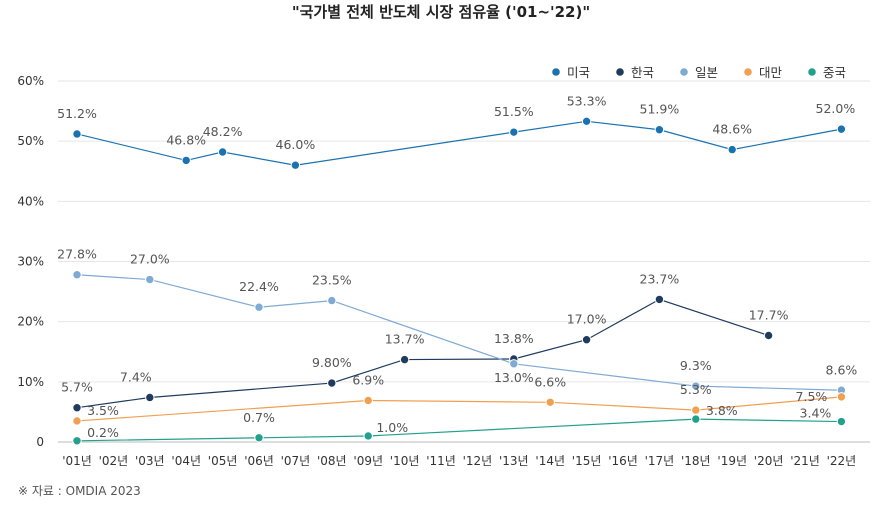 Image resolution: width=882 pixels, height=506 pixels. I want to click on legend-label: 일본, so click(706, 72).